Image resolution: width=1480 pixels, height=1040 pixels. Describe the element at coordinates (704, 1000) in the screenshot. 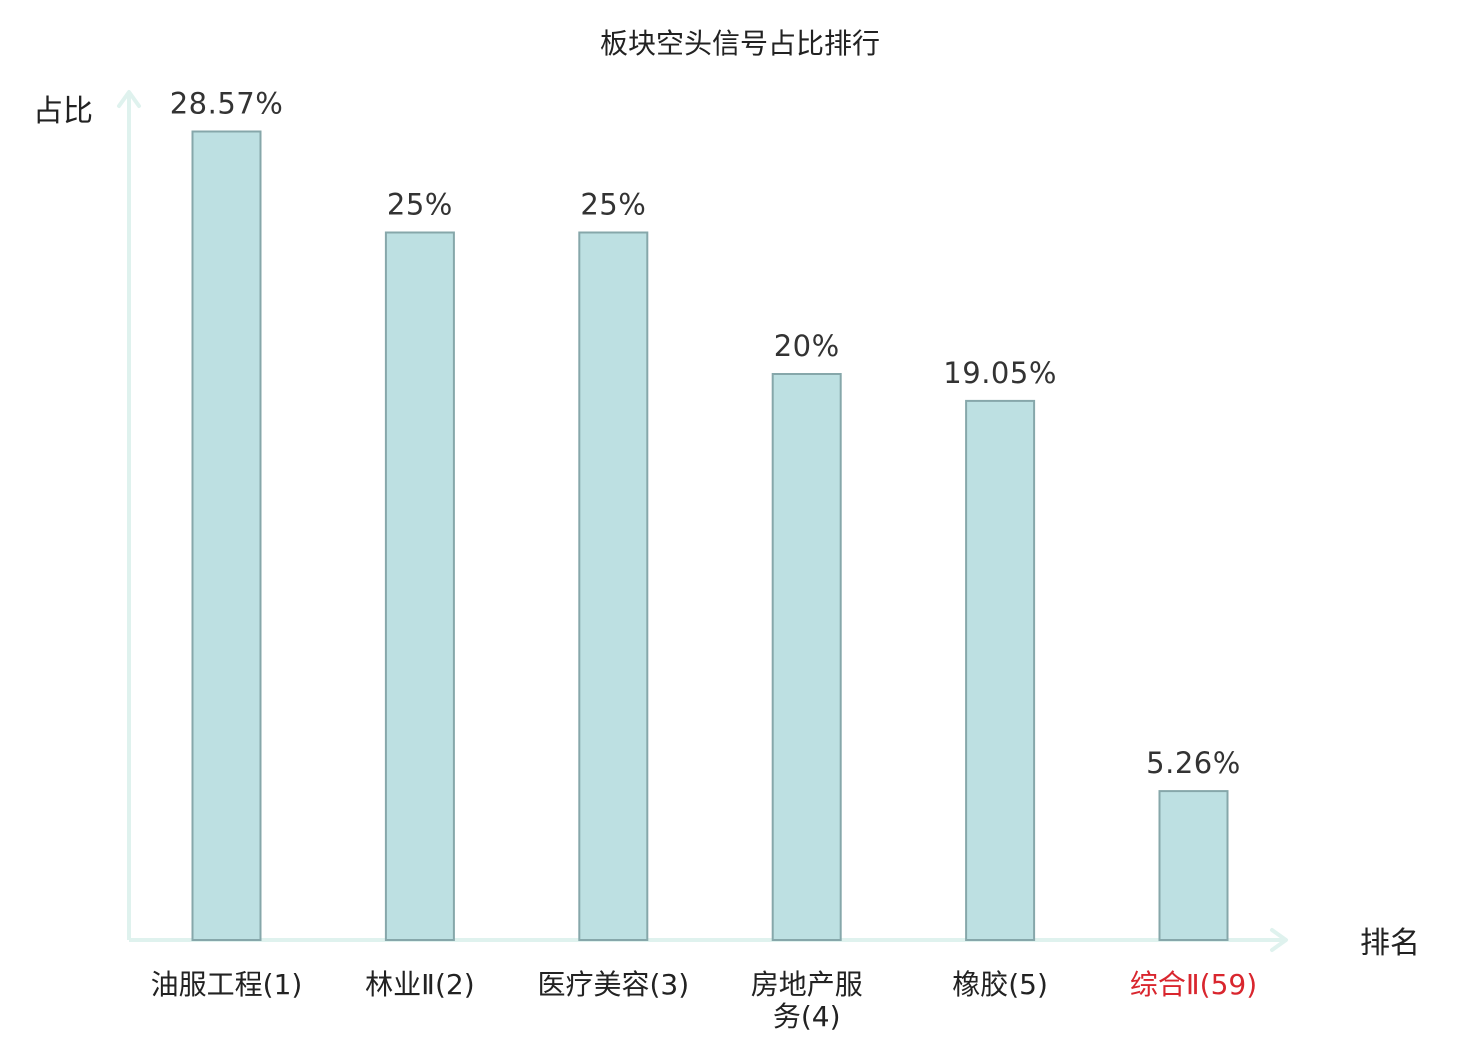

I see `tick-labels-group: 油服工程(1) 林业Ⅱ(2) 医疗美容(3) 房地产服务(4) 橡胶(5) 综合Ⅱ(59)` at that location.